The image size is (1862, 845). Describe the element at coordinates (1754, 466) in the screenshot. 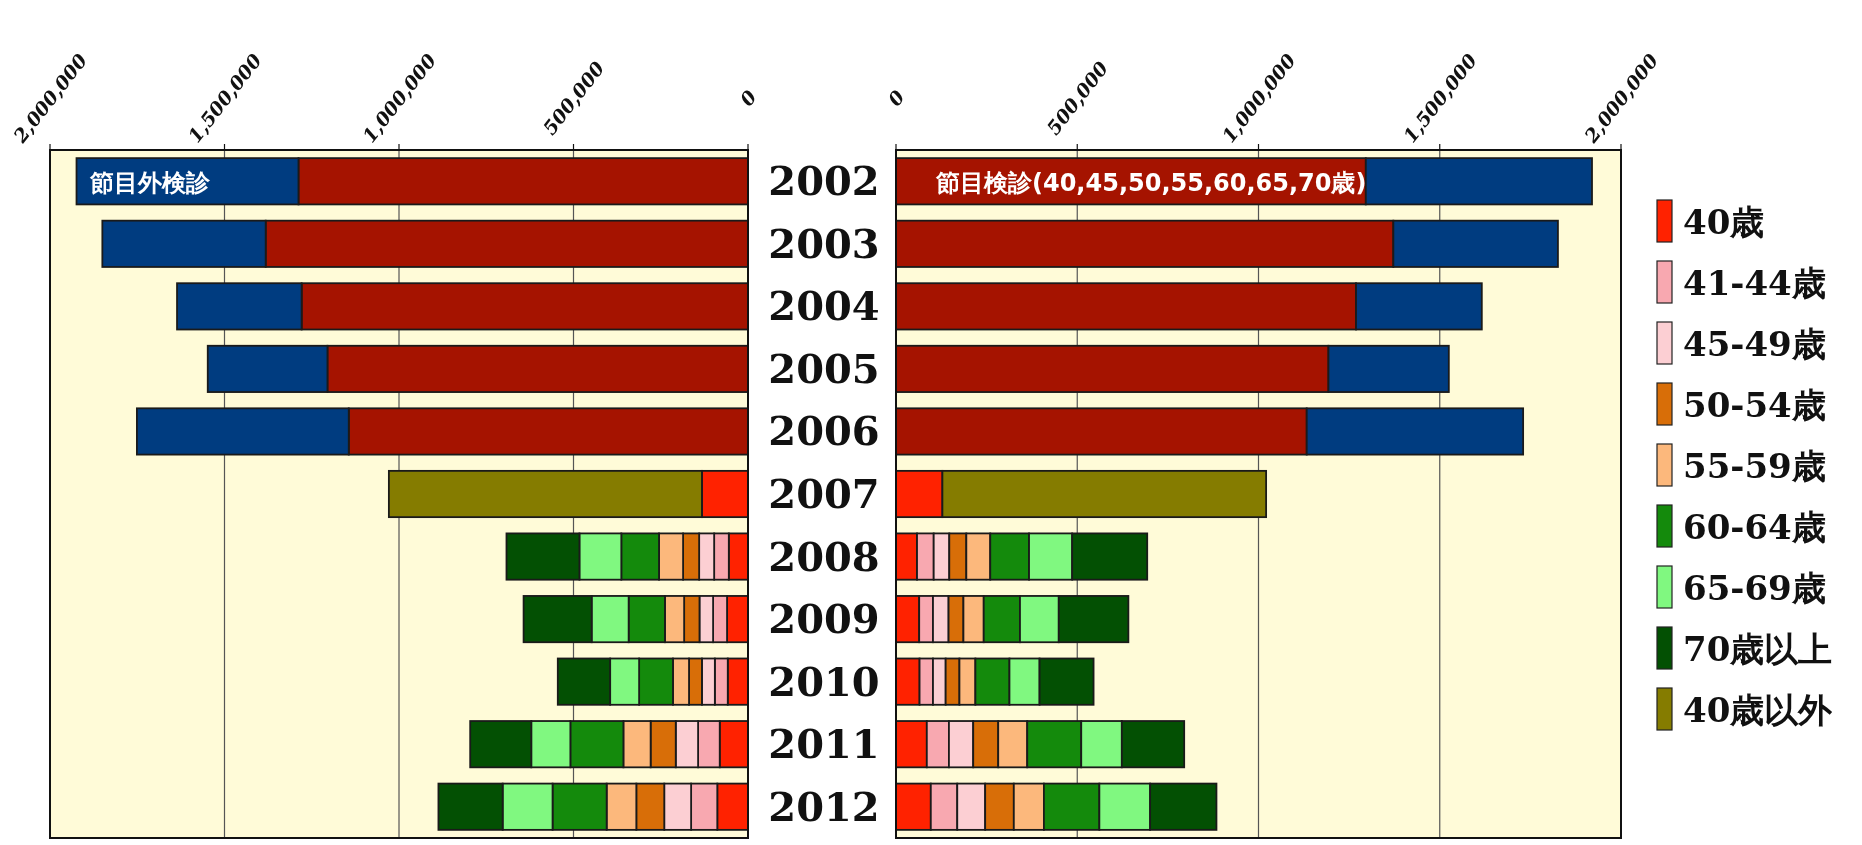

I see `legend-label: 55-59歳` at that location.